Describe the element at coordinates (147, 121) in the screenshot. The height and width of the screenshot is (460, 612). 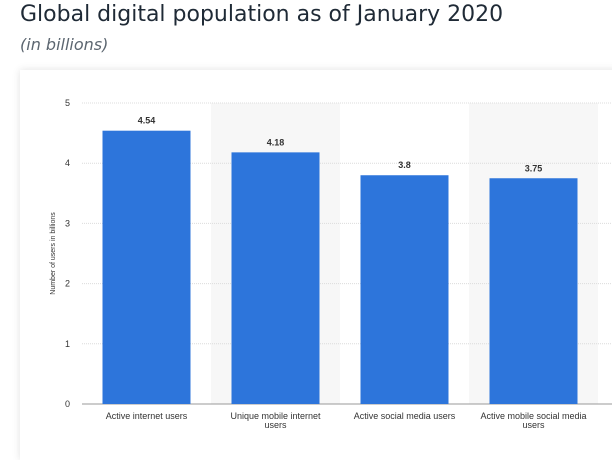
I see `data-label: 4.54` at that location.